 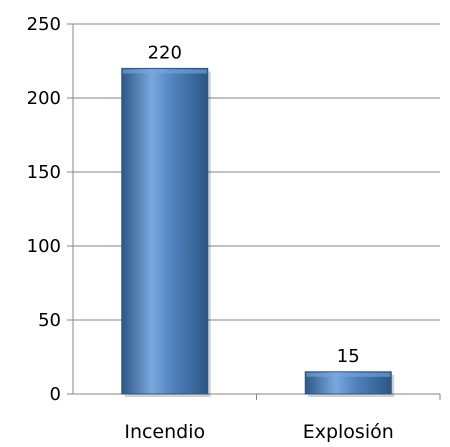 What do you see at coordinates (49, 320) in the screenshot?
I see `y-tick-label: 50` at bounding box center [49, 320].